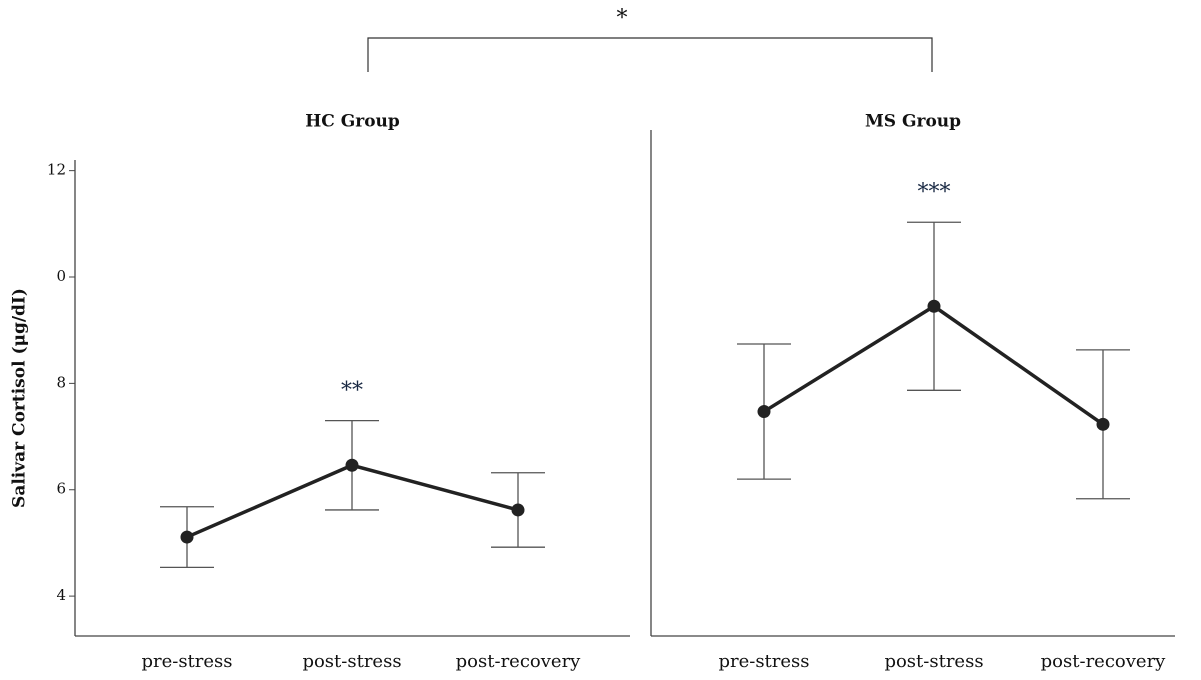 This screenshot has height=680, width=1201. I want to click on comparison-bracket, so click(650, 54).